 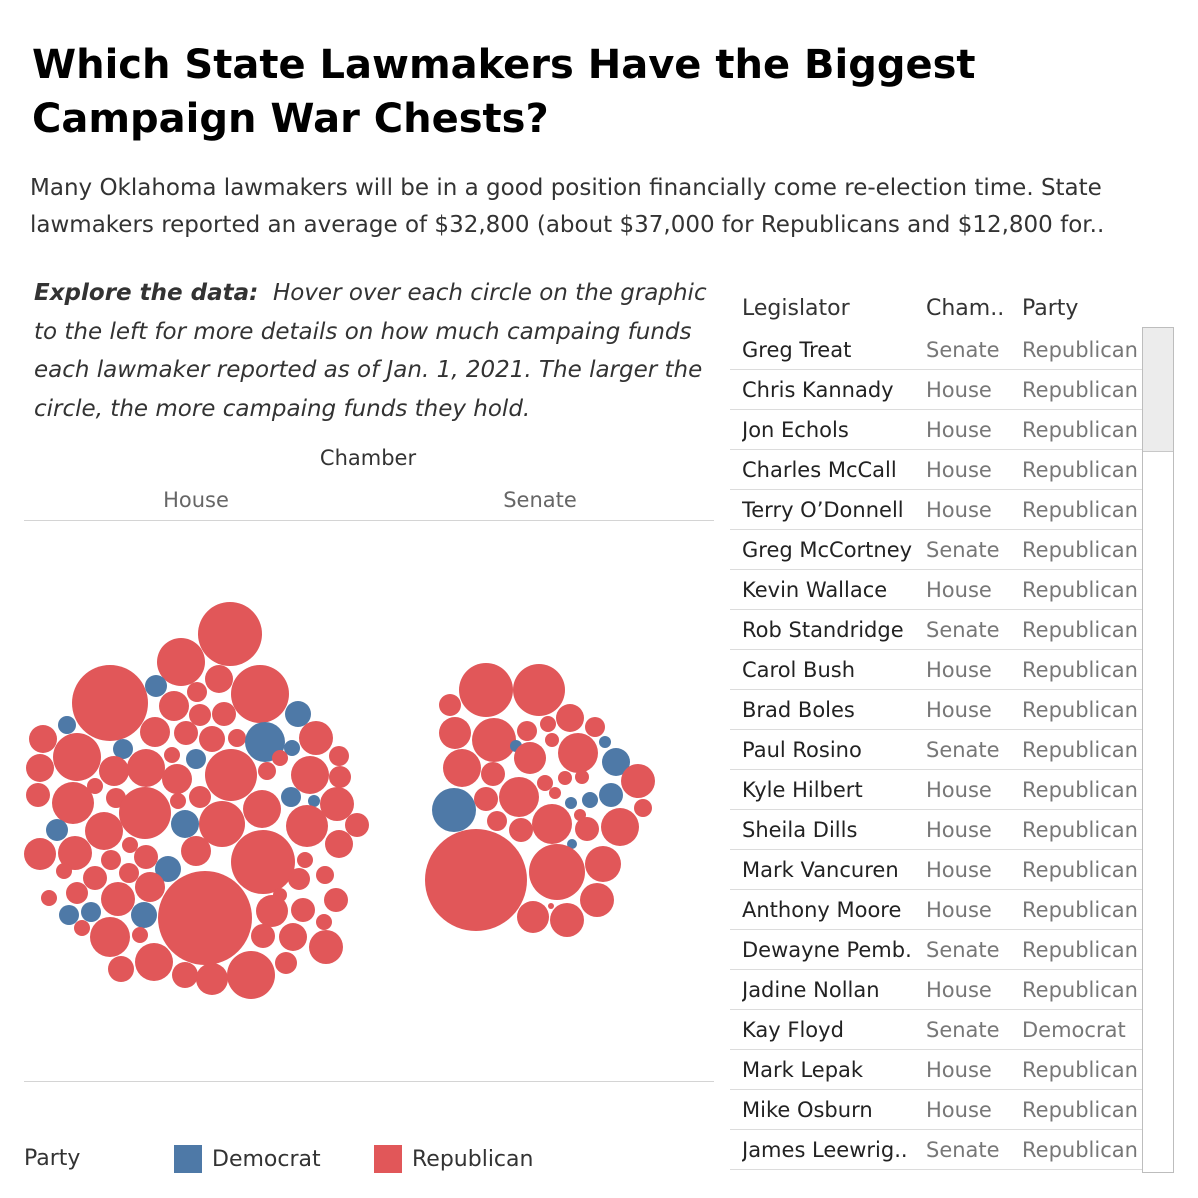 What do you see at coordinates (936, 550) in the screenshot?
I see `table-row: Greg McCortney Senate Republican` at bounding box center [936, 550].